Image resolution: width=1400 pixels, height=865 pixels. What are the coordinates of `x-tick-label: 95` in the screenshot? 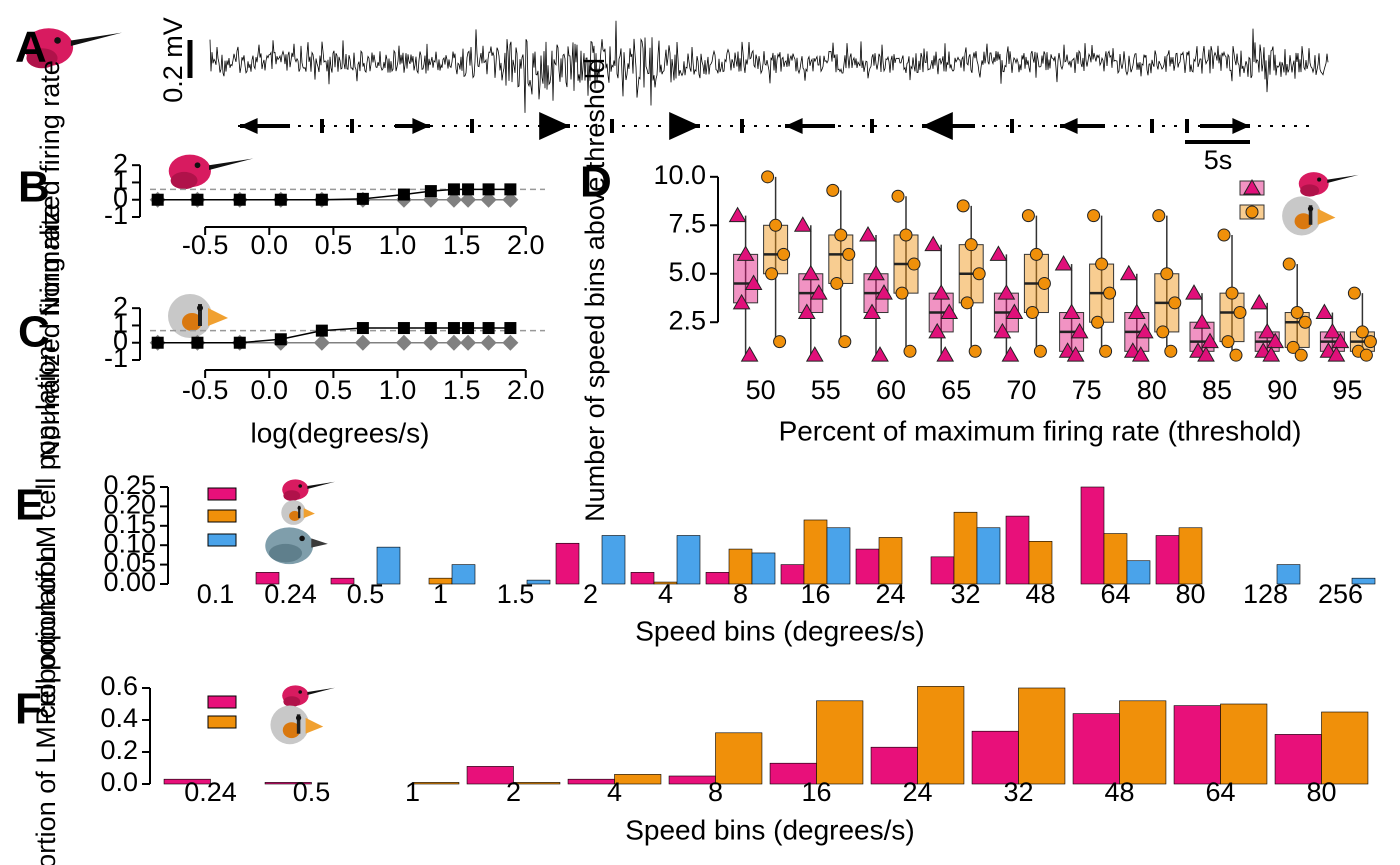 It's located at (1347, 390).